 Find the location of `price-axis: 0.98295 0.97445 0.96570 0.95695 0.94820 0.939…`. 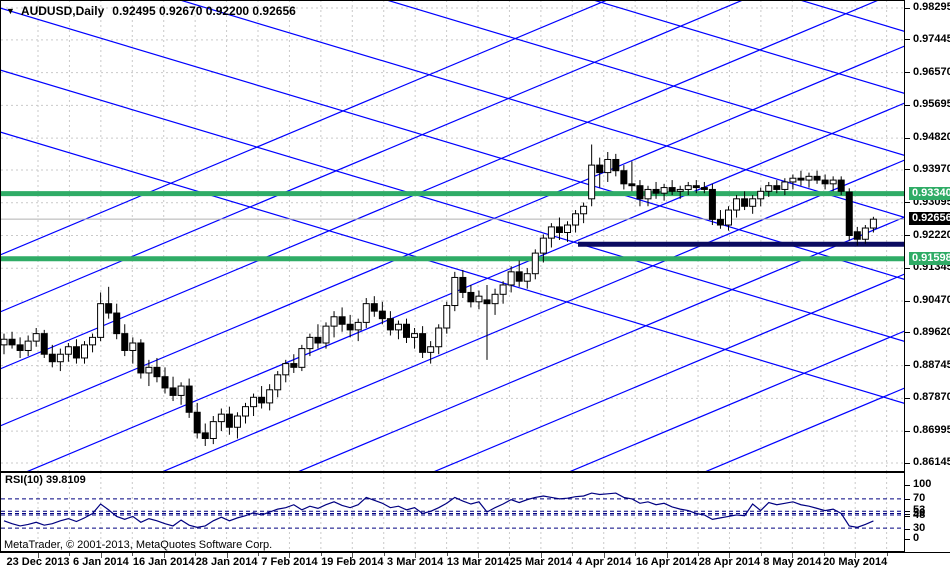

price-axis: 0.98295 0.97445 0.96570 0.95695 0.94820 0.939… is located at coordinates (927, 276).